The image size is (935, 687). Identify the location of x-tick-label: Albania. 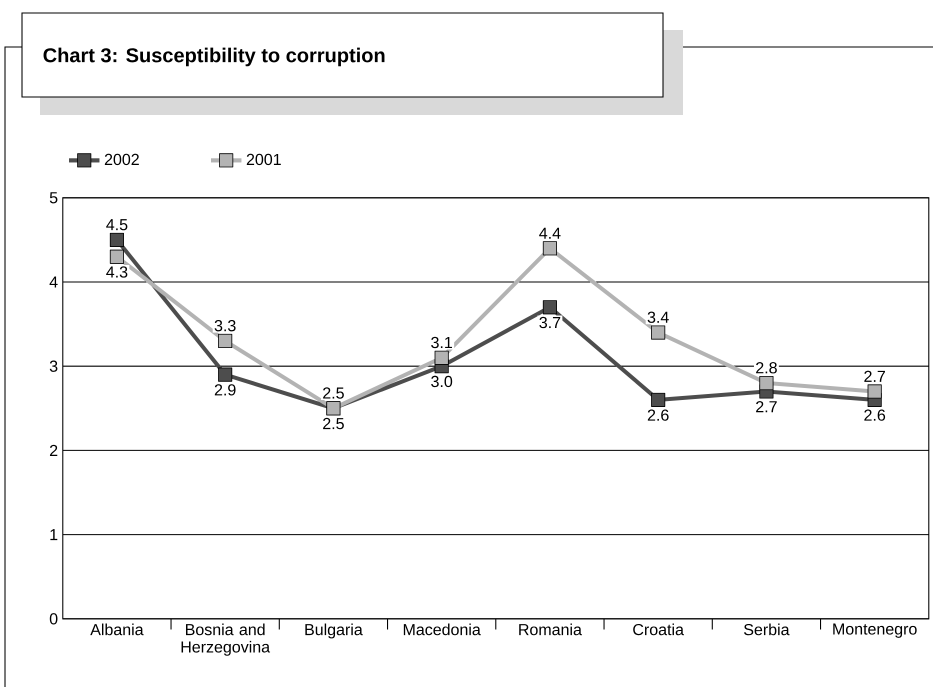
(117, 630).